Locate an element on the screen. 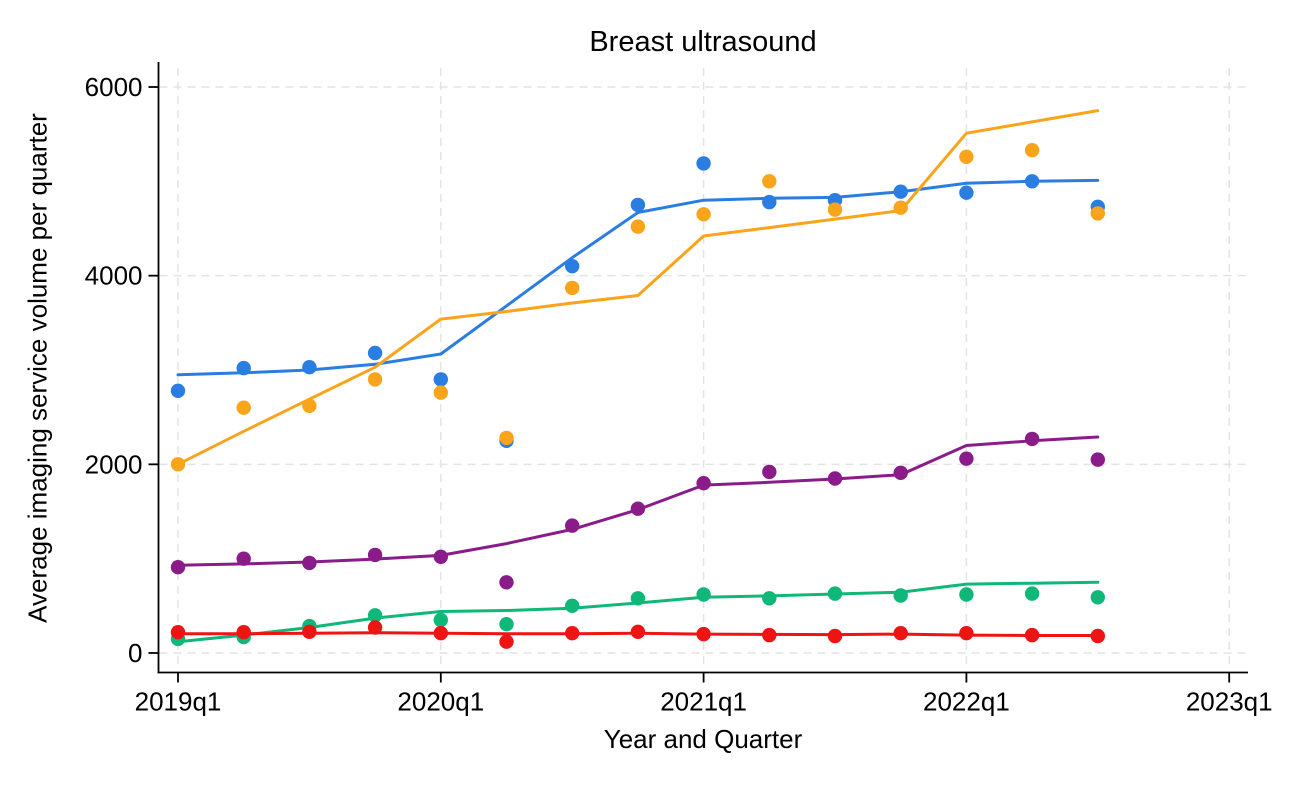 The height and width of the screenshot is (786, 1314). x-tick-label: 2023q1 is located at coordinates (1229, 702).